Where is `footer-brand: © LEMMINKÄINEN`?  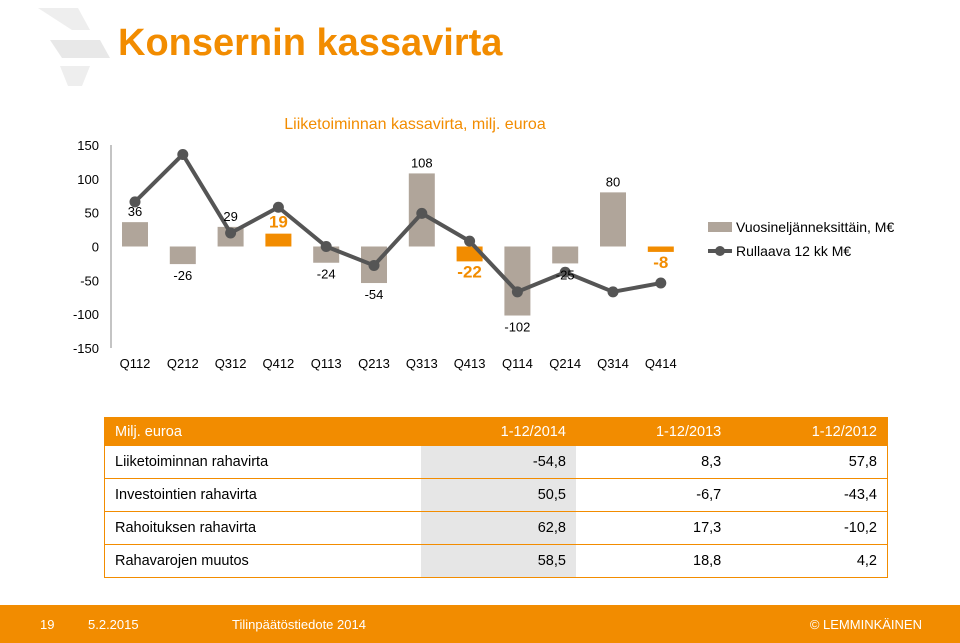
footer-brand: © LEMMINKÄINEN is located at coordinates (865, 624).